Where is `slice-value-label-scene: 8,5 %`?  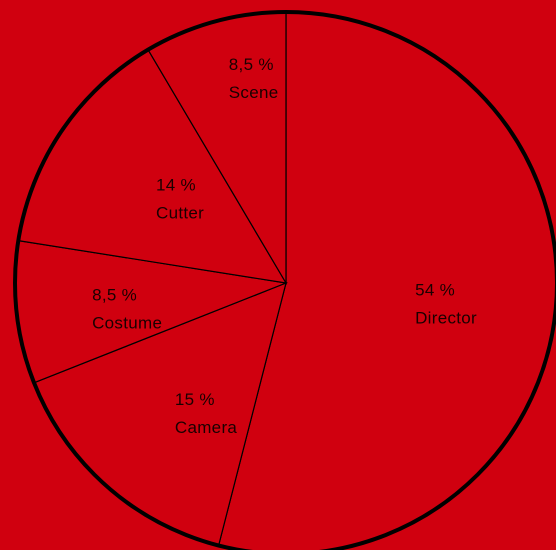
slice-value-label-scene: 8,5 % is located at coordinates (251, 64).